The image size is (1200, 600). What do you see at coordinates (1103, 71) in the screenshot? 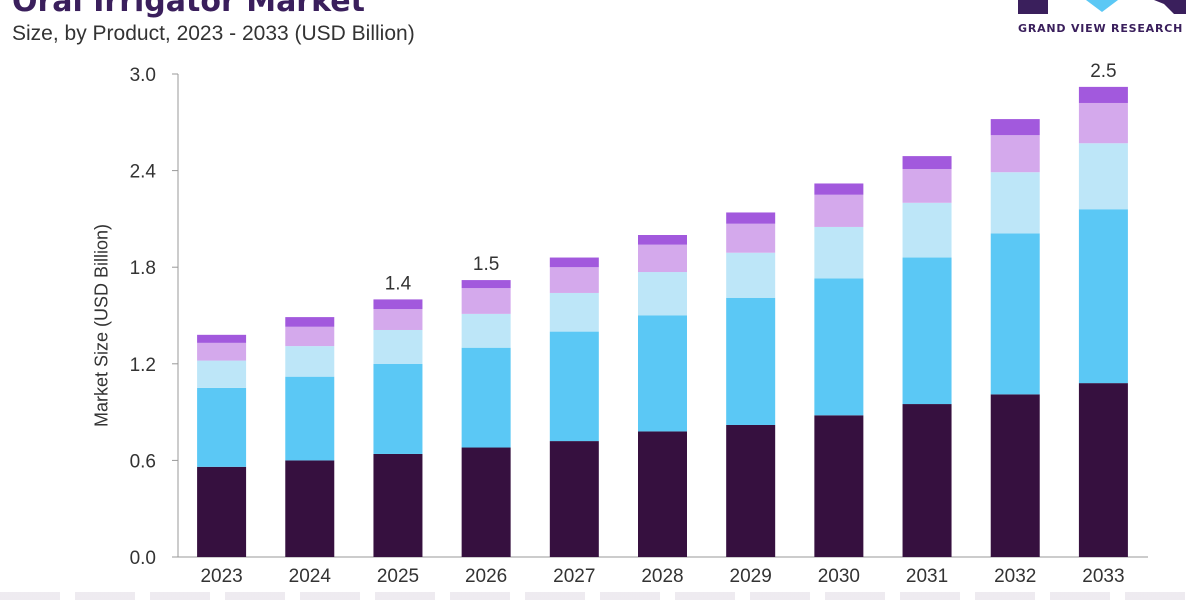
I see `data-label: 2.5` at bounding box center [1103, 71].